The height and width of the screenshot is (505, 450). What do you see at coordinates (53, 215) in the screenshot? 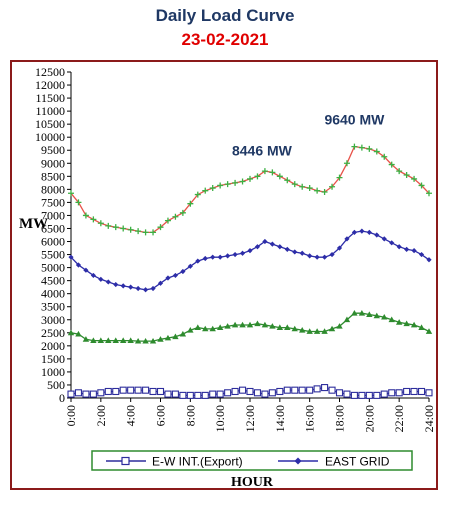
I see `y-tick-label: 7000` at bounding box center [53, 215].